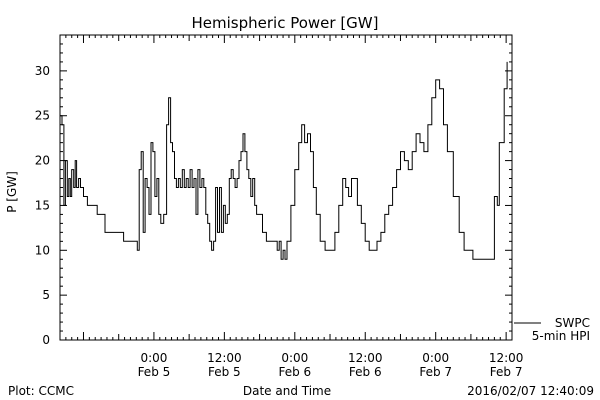 This screenshot has height=400, width=600. What do you see at coordinates (42, 116) in the screenshot?
I see `y-tick-label: 25` at bounding box center [42, 116].